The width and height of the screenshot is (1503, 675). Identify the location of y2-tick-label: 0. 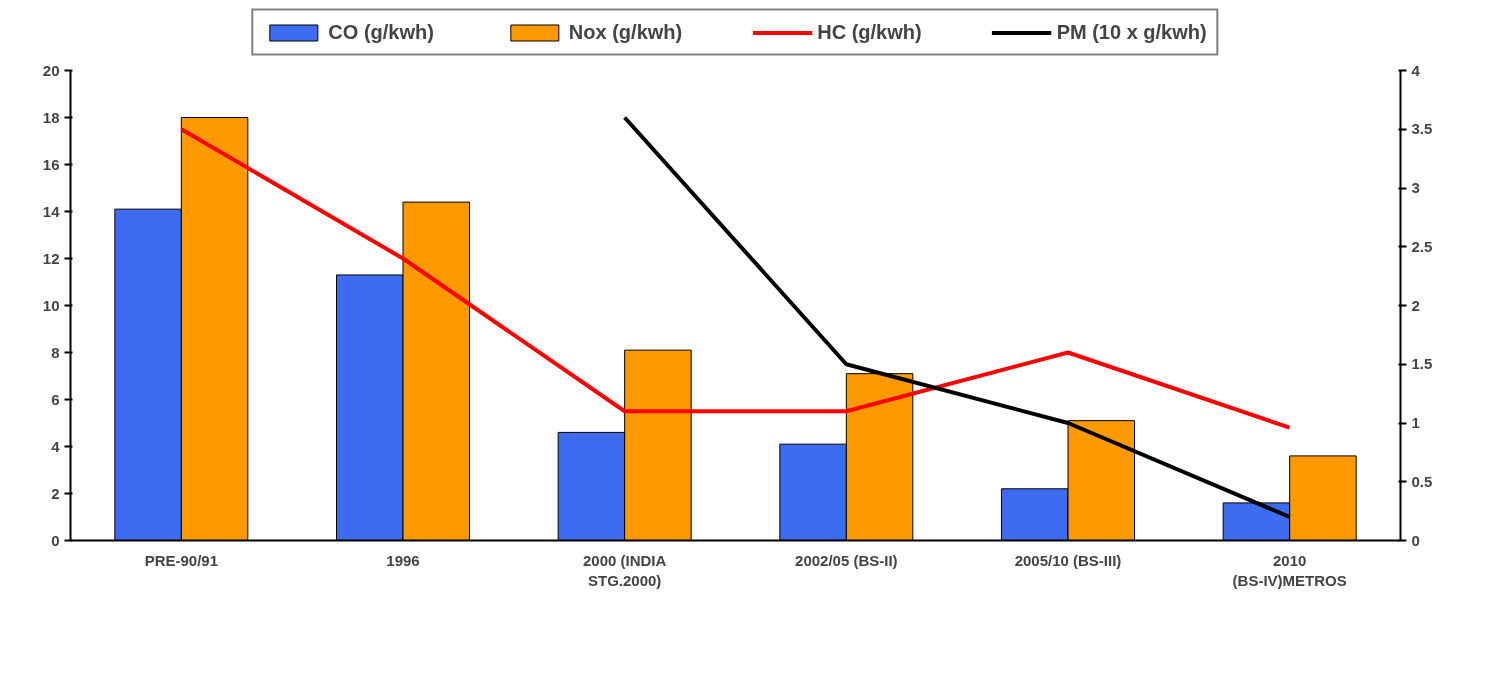
(1415, 540).